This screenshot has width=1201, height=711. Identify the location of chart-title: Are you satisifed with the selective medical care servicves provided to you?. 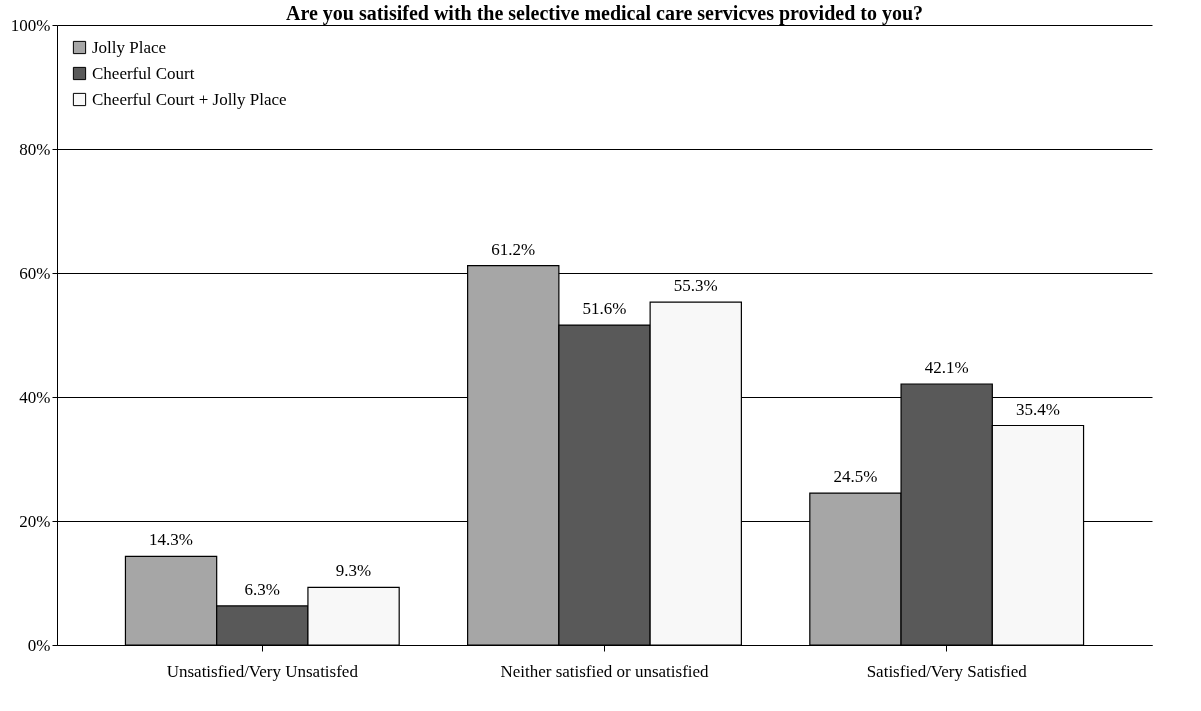
(604, 13).